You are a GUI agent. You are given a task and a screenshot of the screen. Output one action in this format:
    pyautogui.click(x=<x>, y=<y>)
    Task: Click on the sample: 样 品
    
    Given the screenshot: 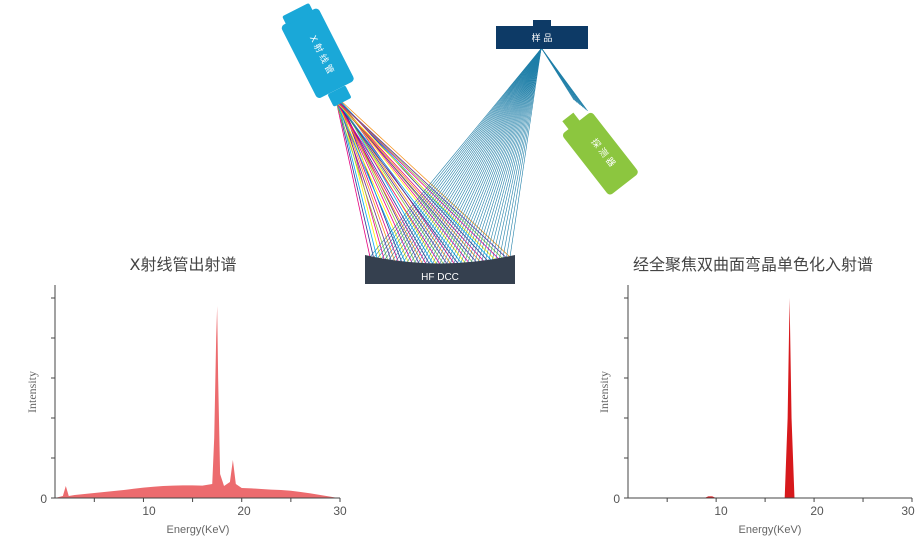 What is the action you would take?
    pyautogui.click(x=542, y=34)
    